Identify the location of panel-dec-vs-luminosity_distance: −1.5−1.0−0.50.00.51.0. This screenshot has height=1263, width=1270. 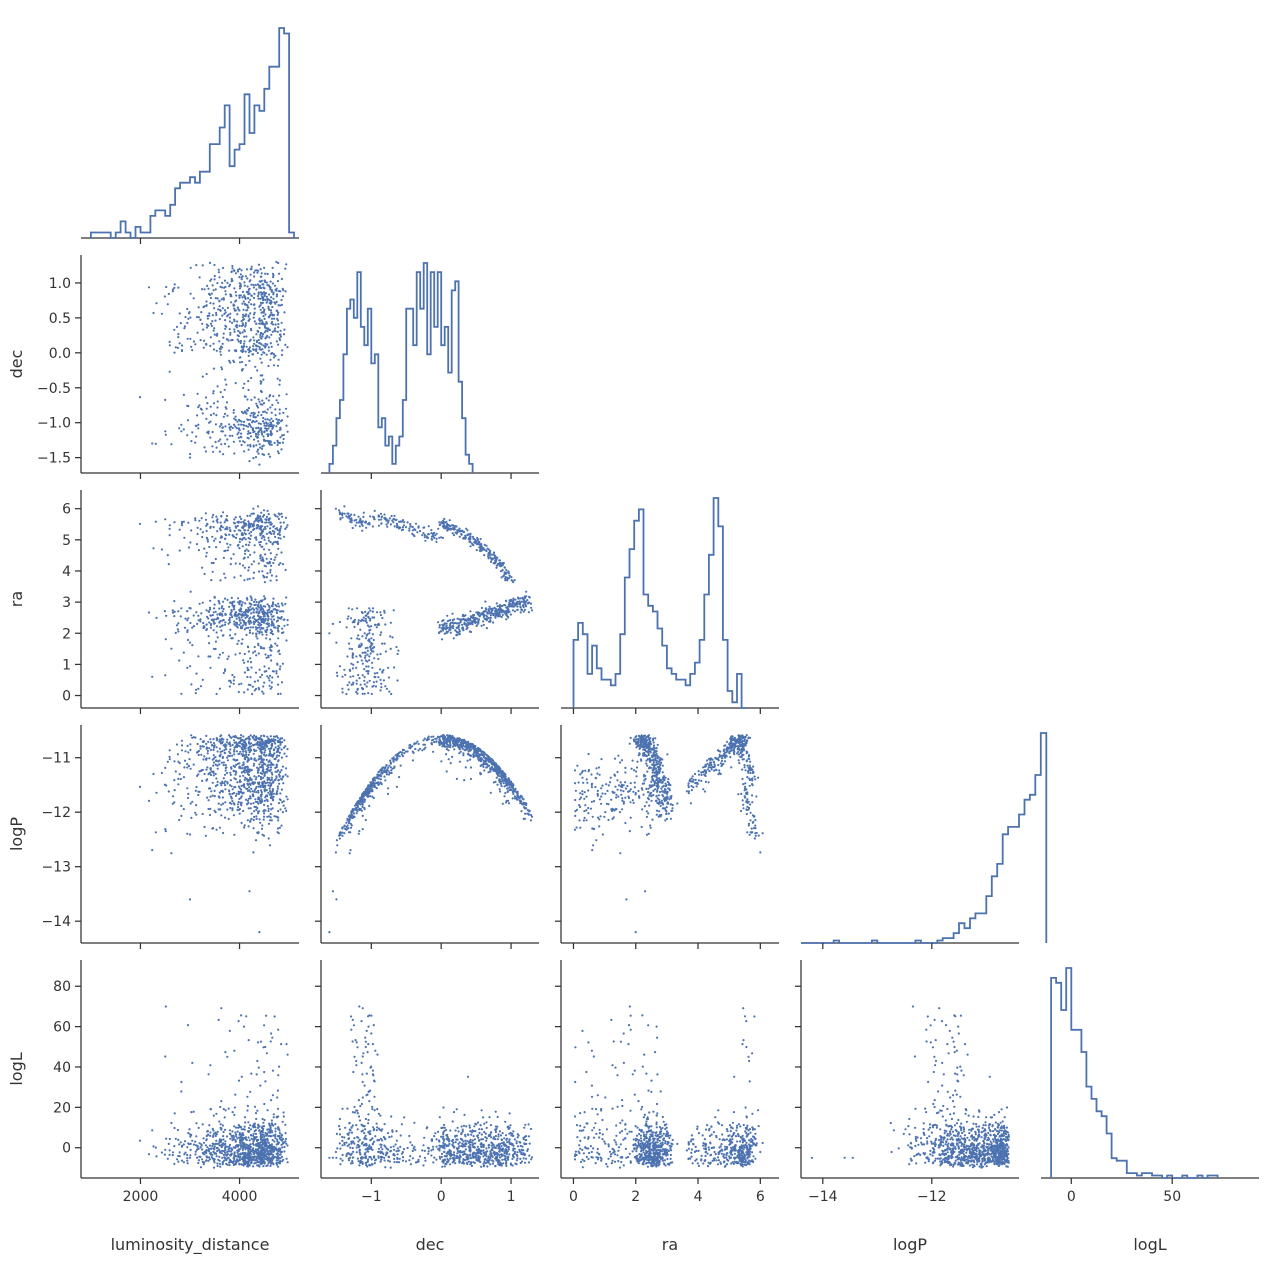
(168, 367).